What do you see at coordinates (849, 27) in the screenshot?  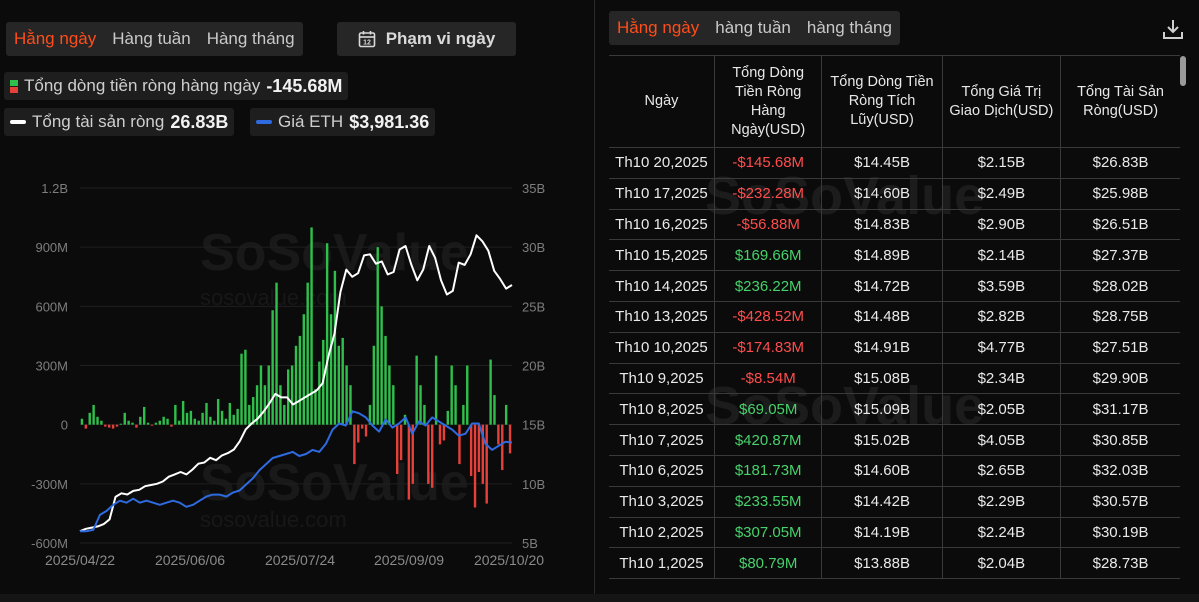 I see `table-tab-monthly: hàng tháng` at bounding box center [849, 27].